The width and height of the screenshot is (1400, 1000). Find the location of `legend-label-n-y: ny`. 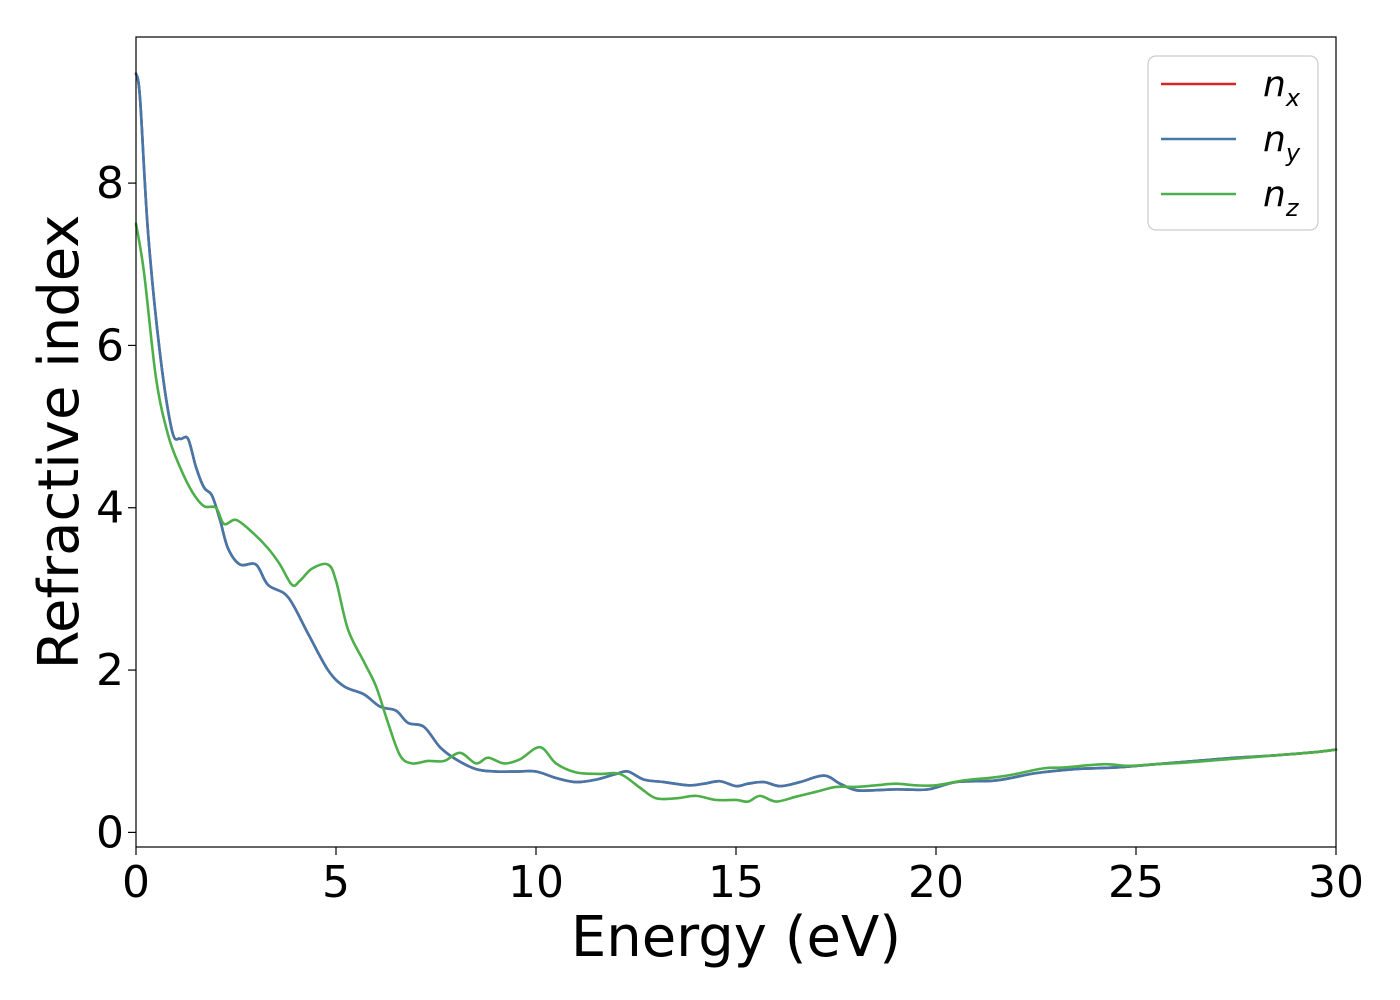

legend-label-n-y: ny is located at coordinates (1282, 143).